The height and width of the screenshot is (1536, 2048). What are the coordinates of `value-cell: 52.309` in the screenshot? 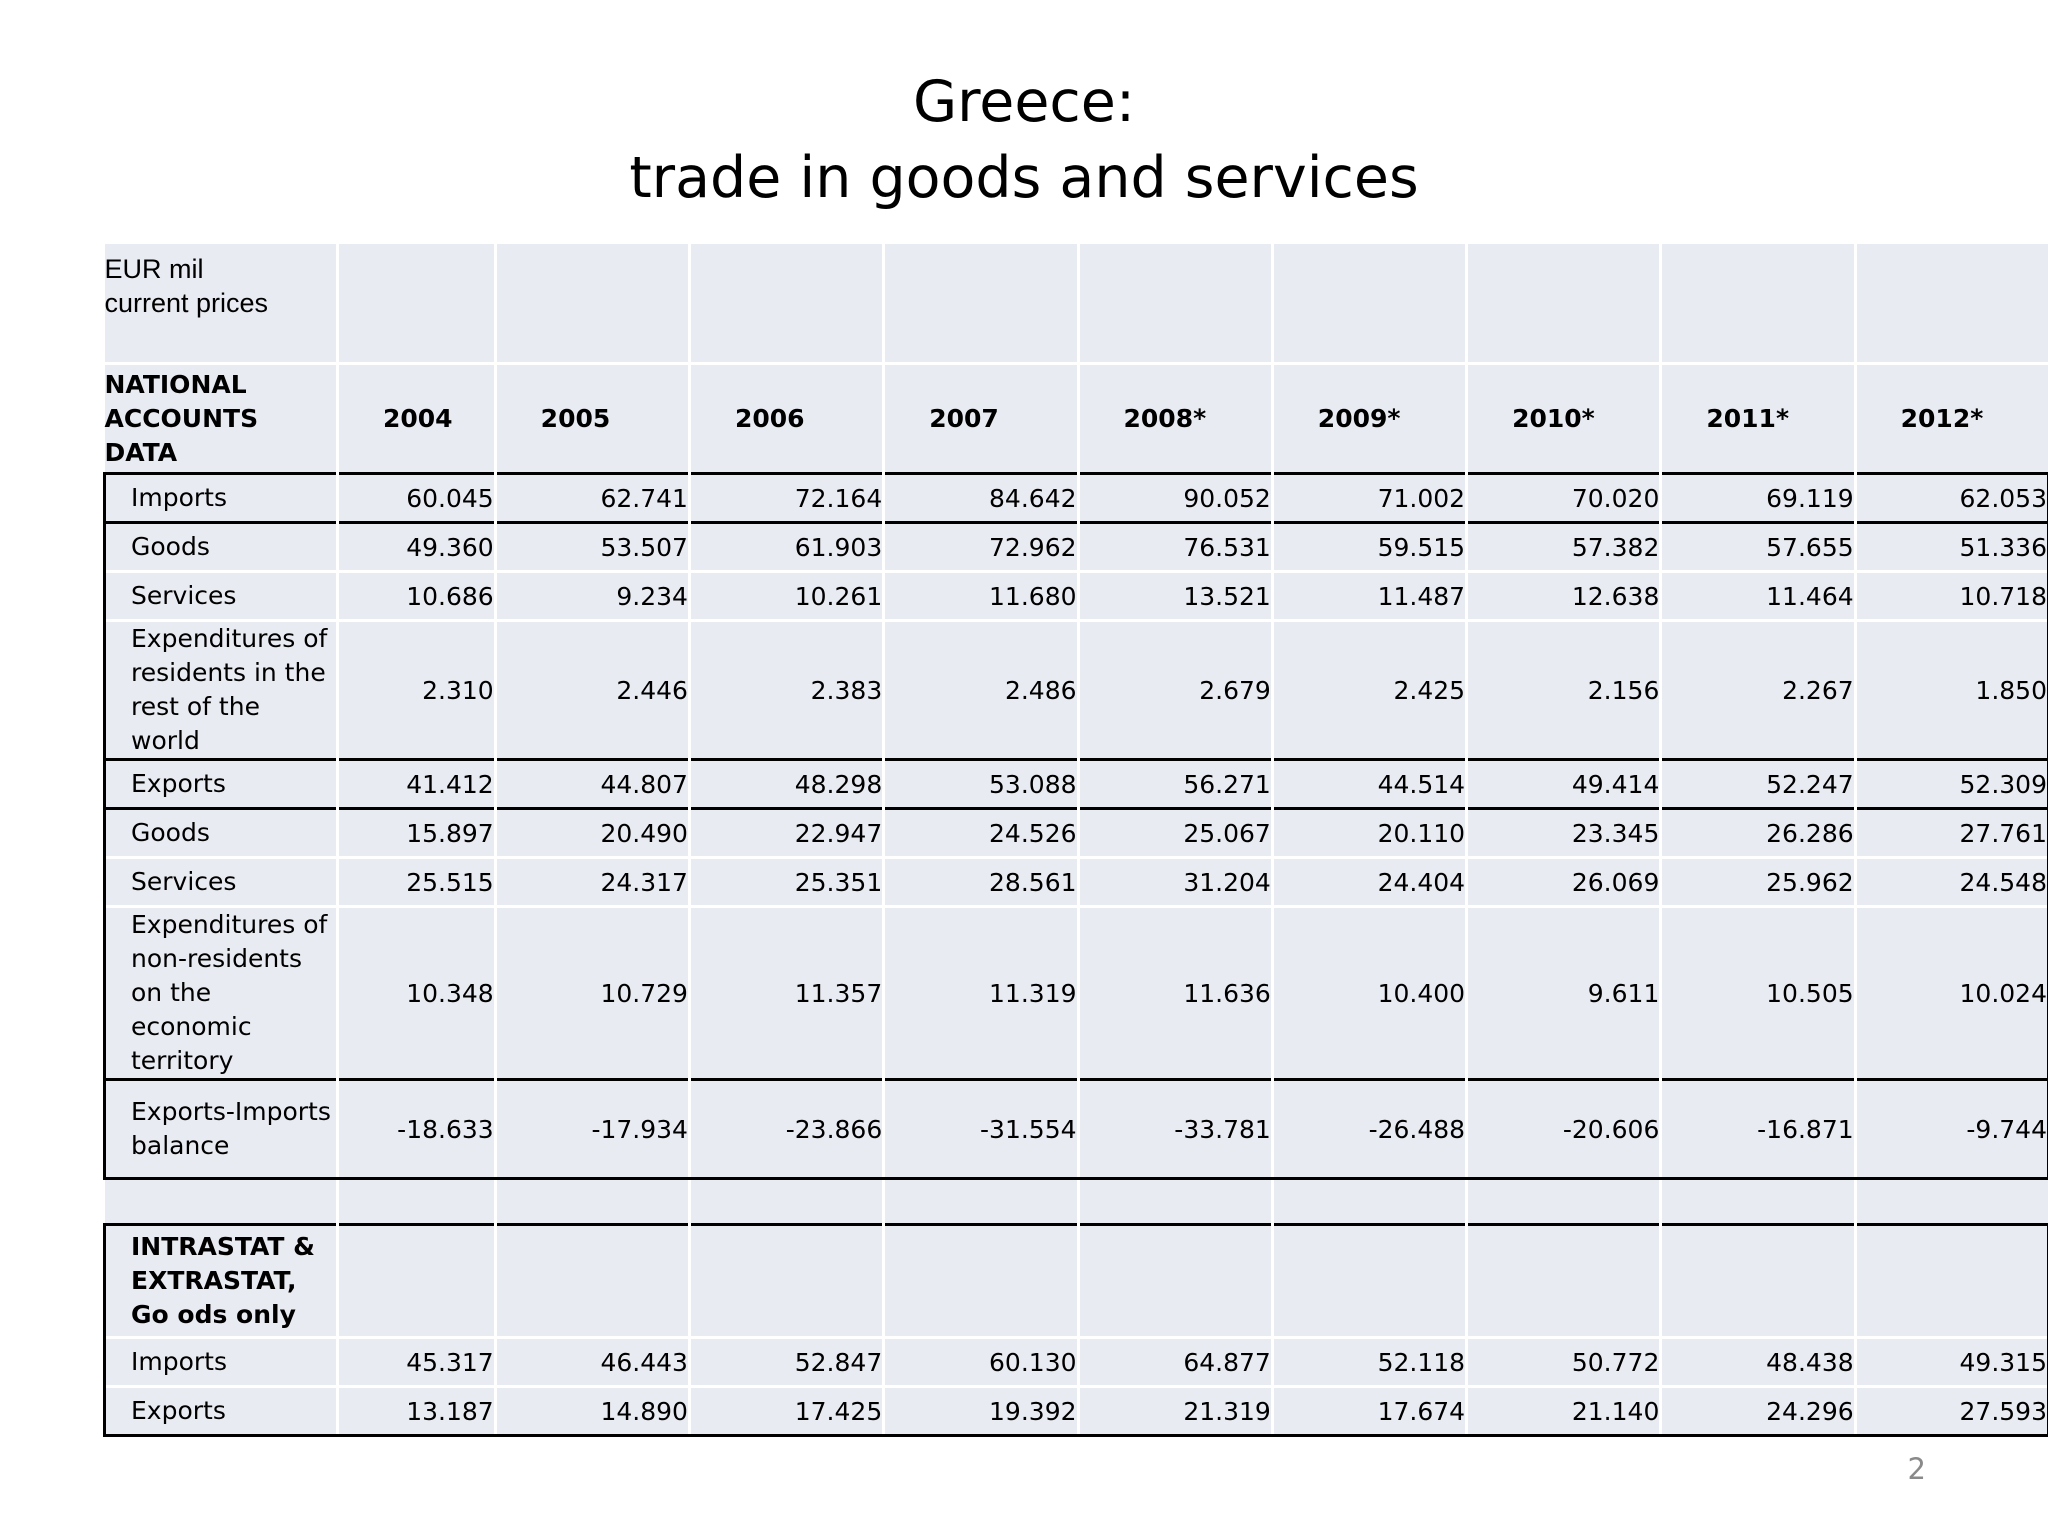 It's located at (1950, 783).